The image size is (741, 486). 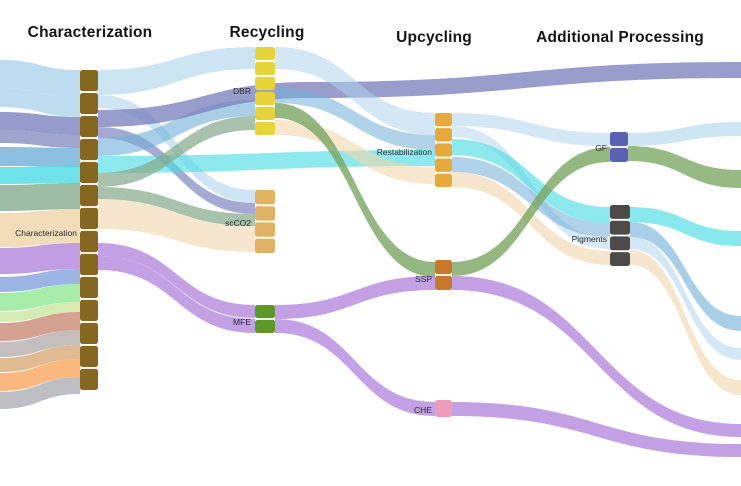 What do you see at coordinates (254, 319) in the screenshot?
I see `sankey-node-mfe: MFE` at bounding box center [254, 319].